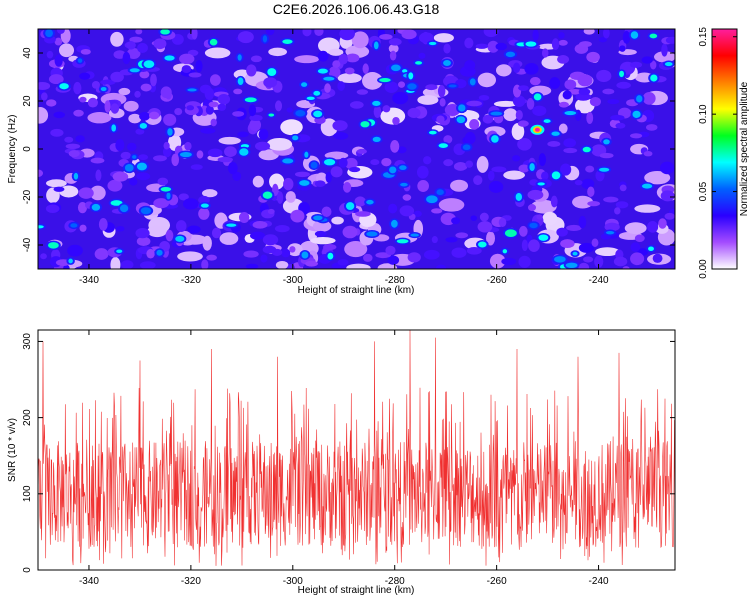  What do you see at coordinates (12, 149) in the screenshot?
I see `spectrogram-y-label: Frequency (Hz)` at bounding box center [12, 149].